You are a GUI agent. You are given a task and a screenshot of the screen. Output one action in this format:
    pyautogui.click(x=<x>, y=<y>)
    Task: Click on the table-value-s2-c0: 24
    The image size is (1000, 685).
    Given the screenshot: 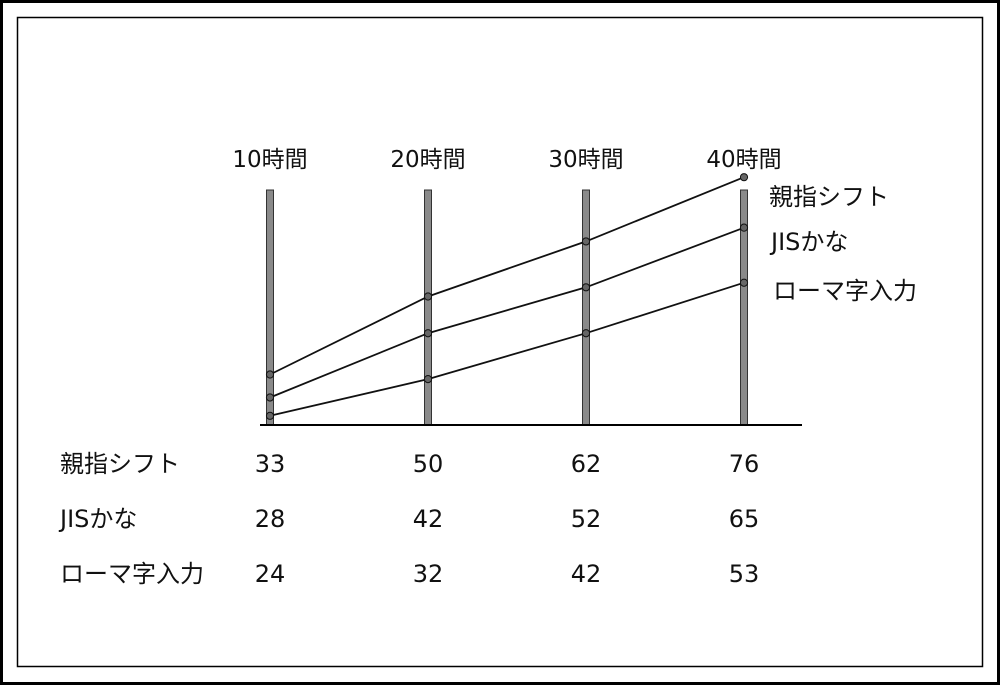 What is the action you would take?
    pyautogui.click(x=270, y=574)
    